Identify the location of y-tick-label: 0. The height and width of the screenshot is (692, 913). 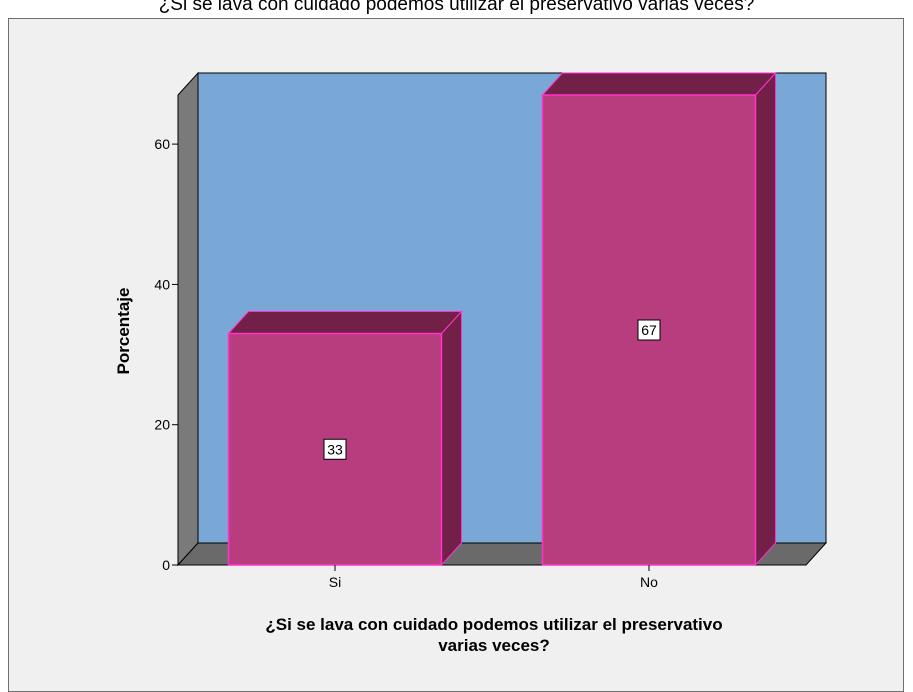
(166, 565).